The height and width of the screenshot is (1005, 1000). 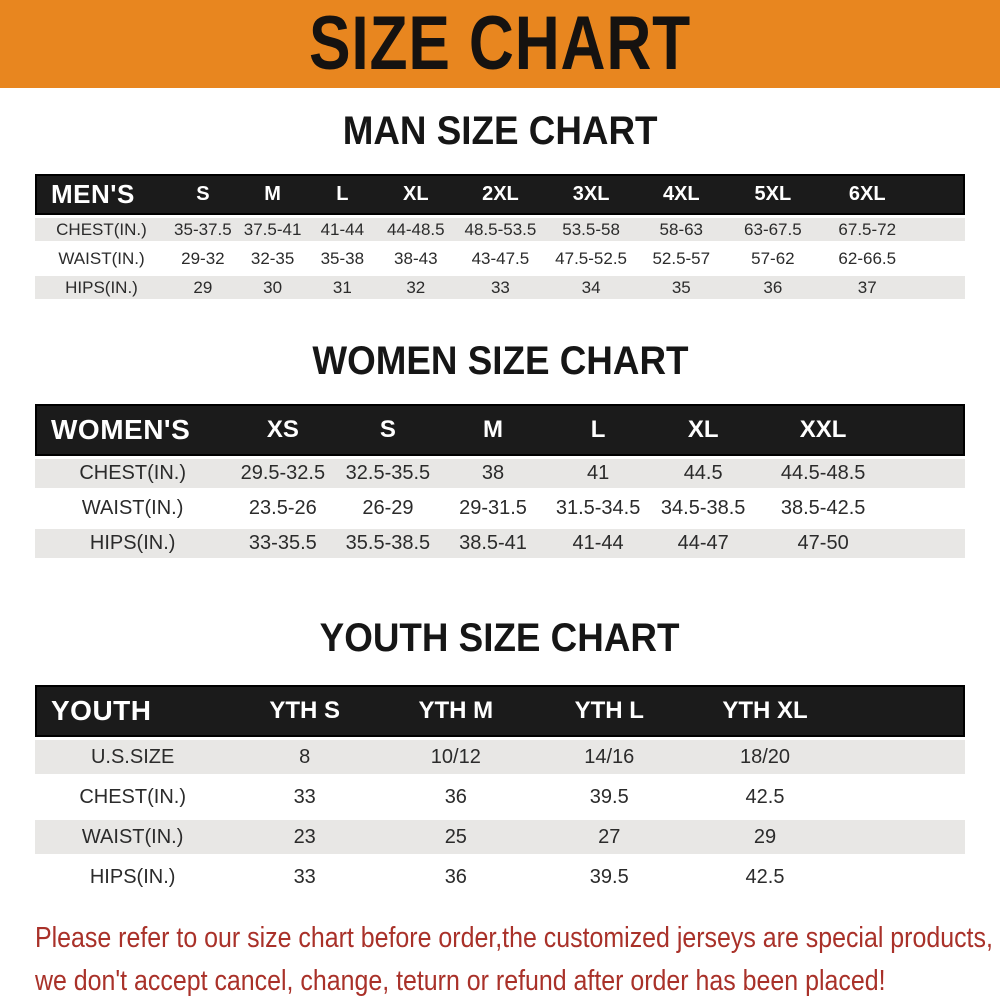 I want to click on value-cell: 31, so click(x=342, y=287).